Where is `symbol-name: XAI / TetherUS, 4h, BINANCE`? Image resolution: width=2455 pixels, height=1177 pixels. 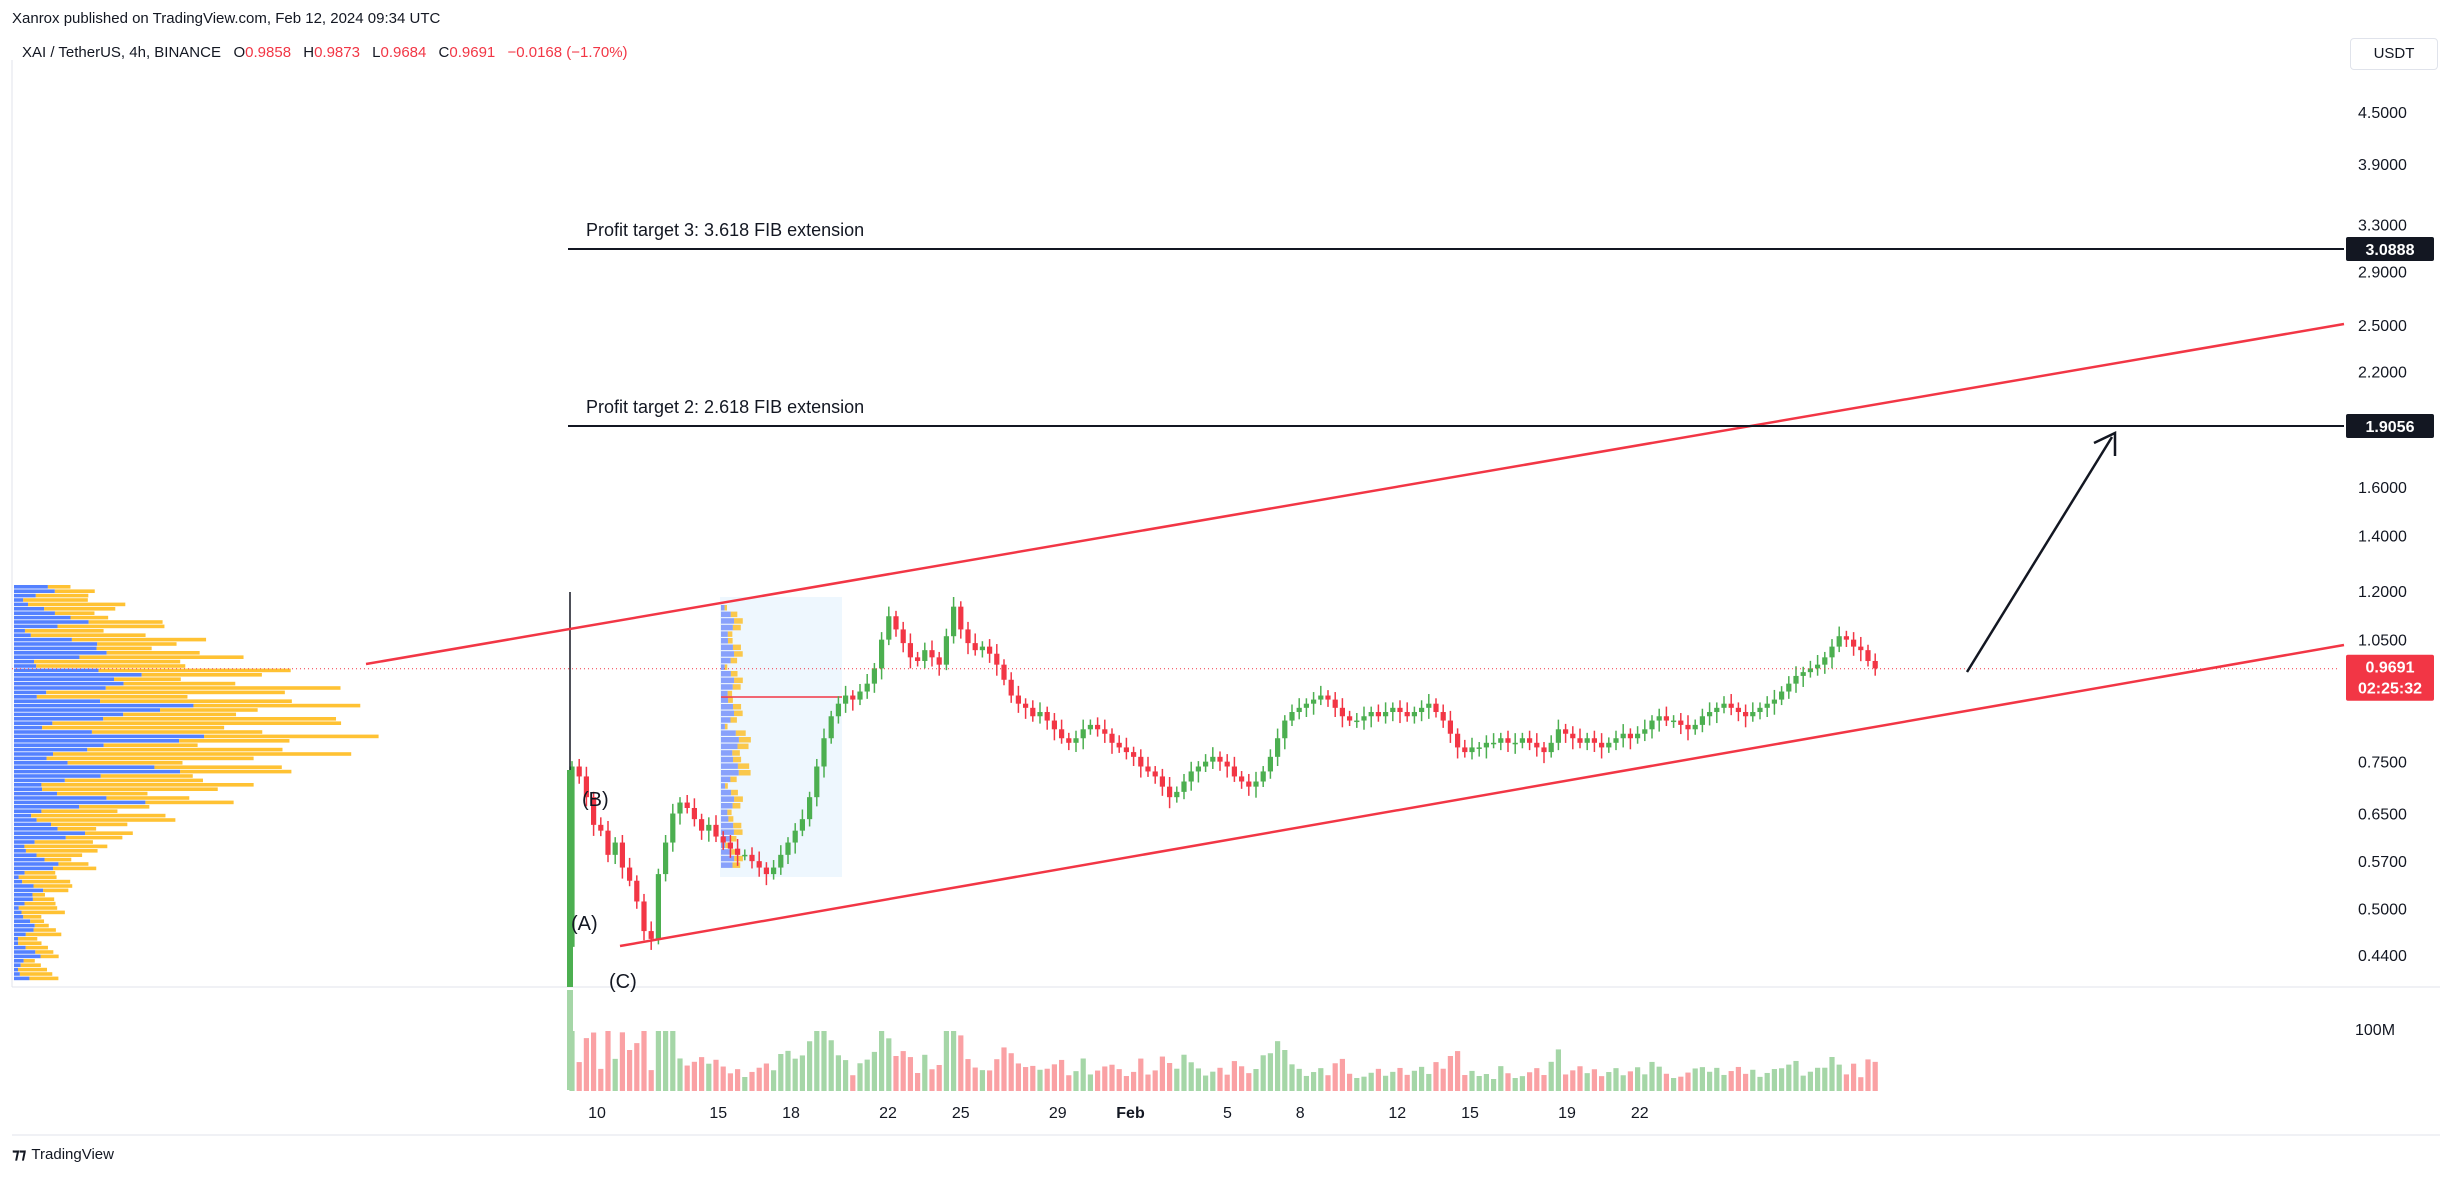 symbol-name: XAI / TetherUS, 4h, BINANCE is located at coordinates (121, 52).